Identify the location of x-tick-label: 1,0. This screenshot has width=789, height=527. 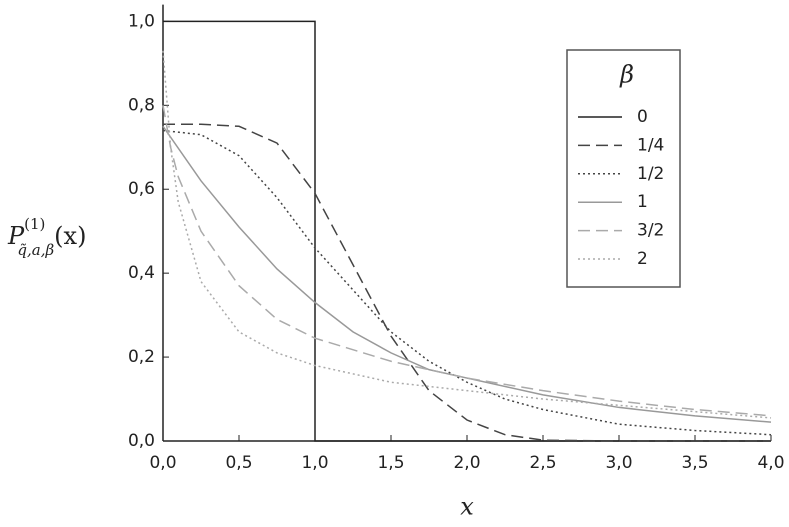
(314, 463).